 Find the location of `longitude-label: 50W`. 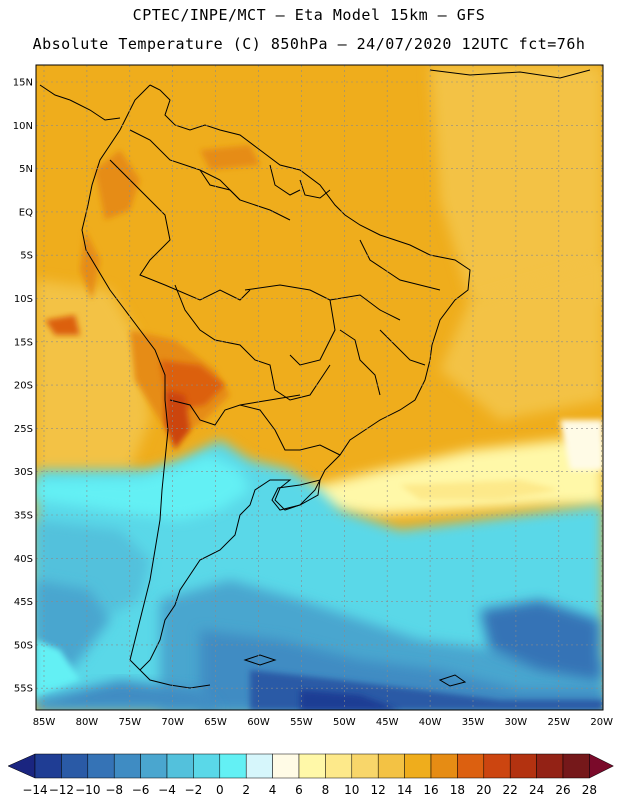

longitude-label: 50W is located at coordinates (344, 722).